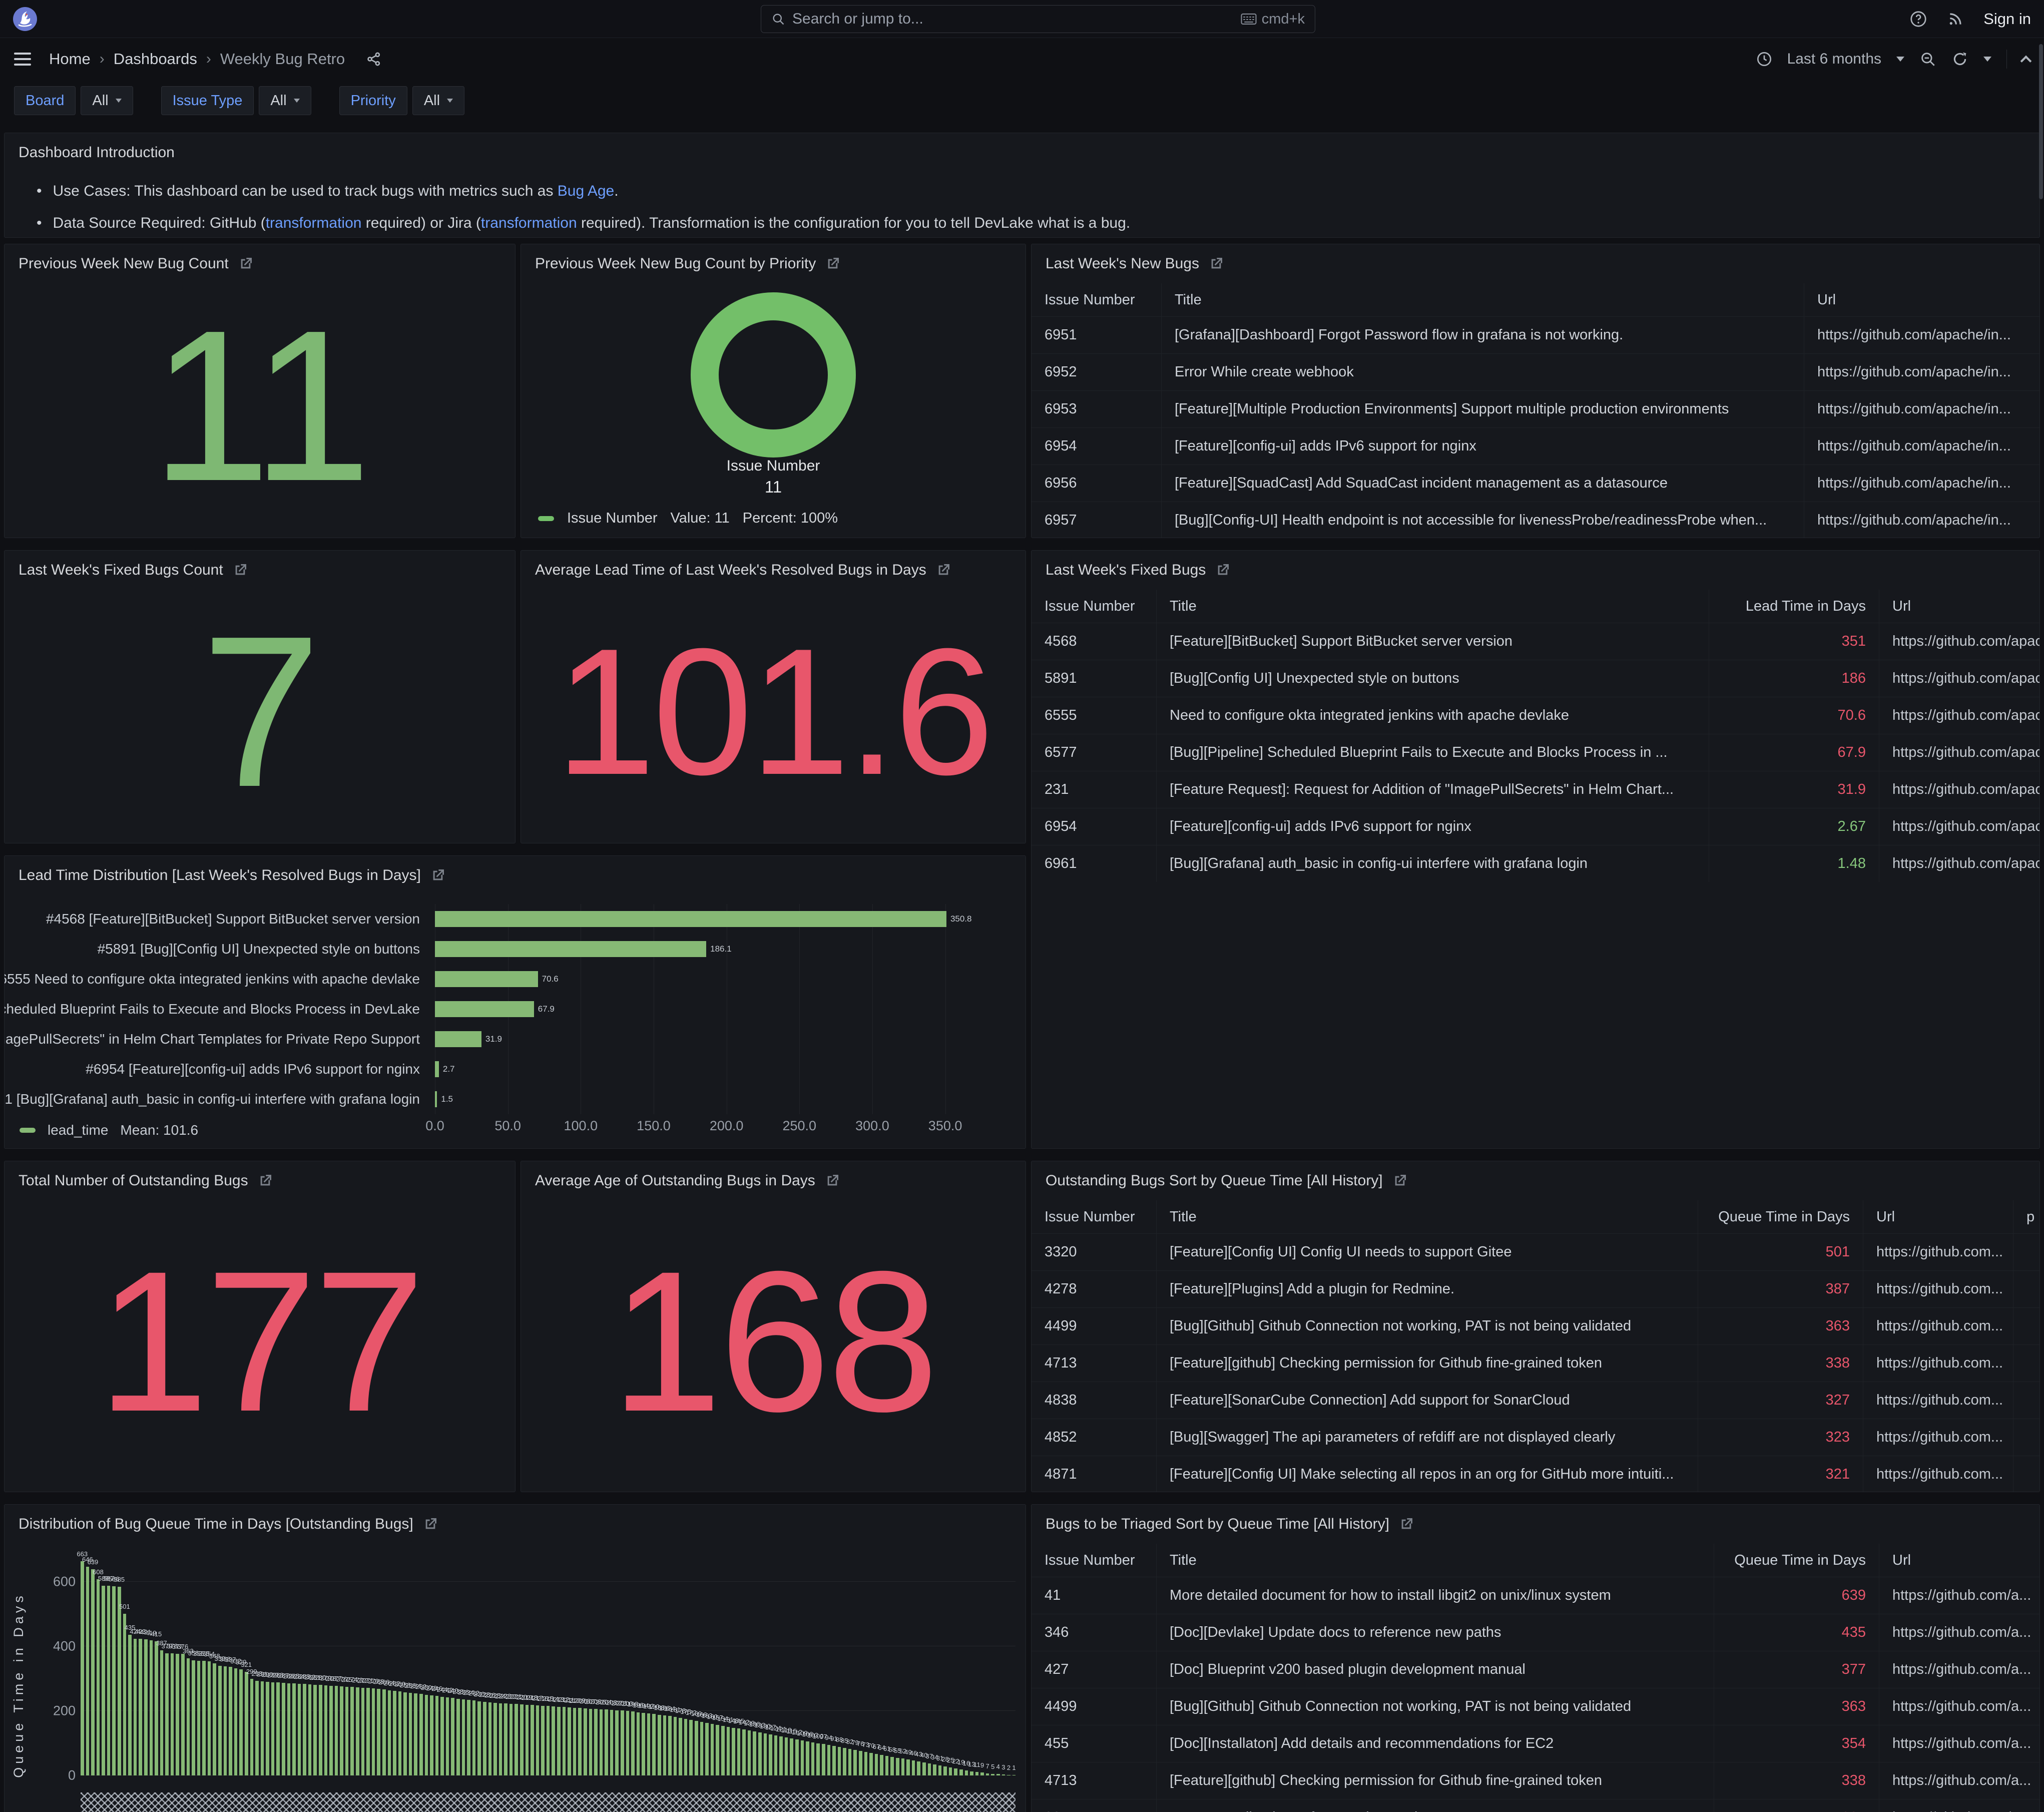  I want to click on bar: 139, so click(749, 1747).